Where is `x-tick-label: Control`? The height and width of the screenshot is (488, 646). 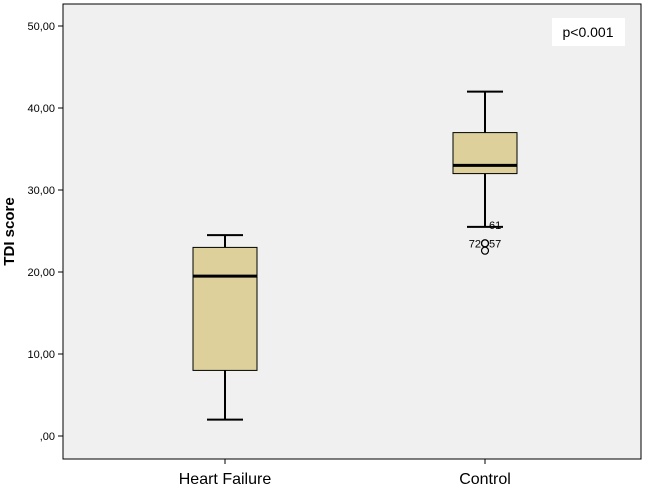 x-tick-label: Control is located at coordinates (485, 479).